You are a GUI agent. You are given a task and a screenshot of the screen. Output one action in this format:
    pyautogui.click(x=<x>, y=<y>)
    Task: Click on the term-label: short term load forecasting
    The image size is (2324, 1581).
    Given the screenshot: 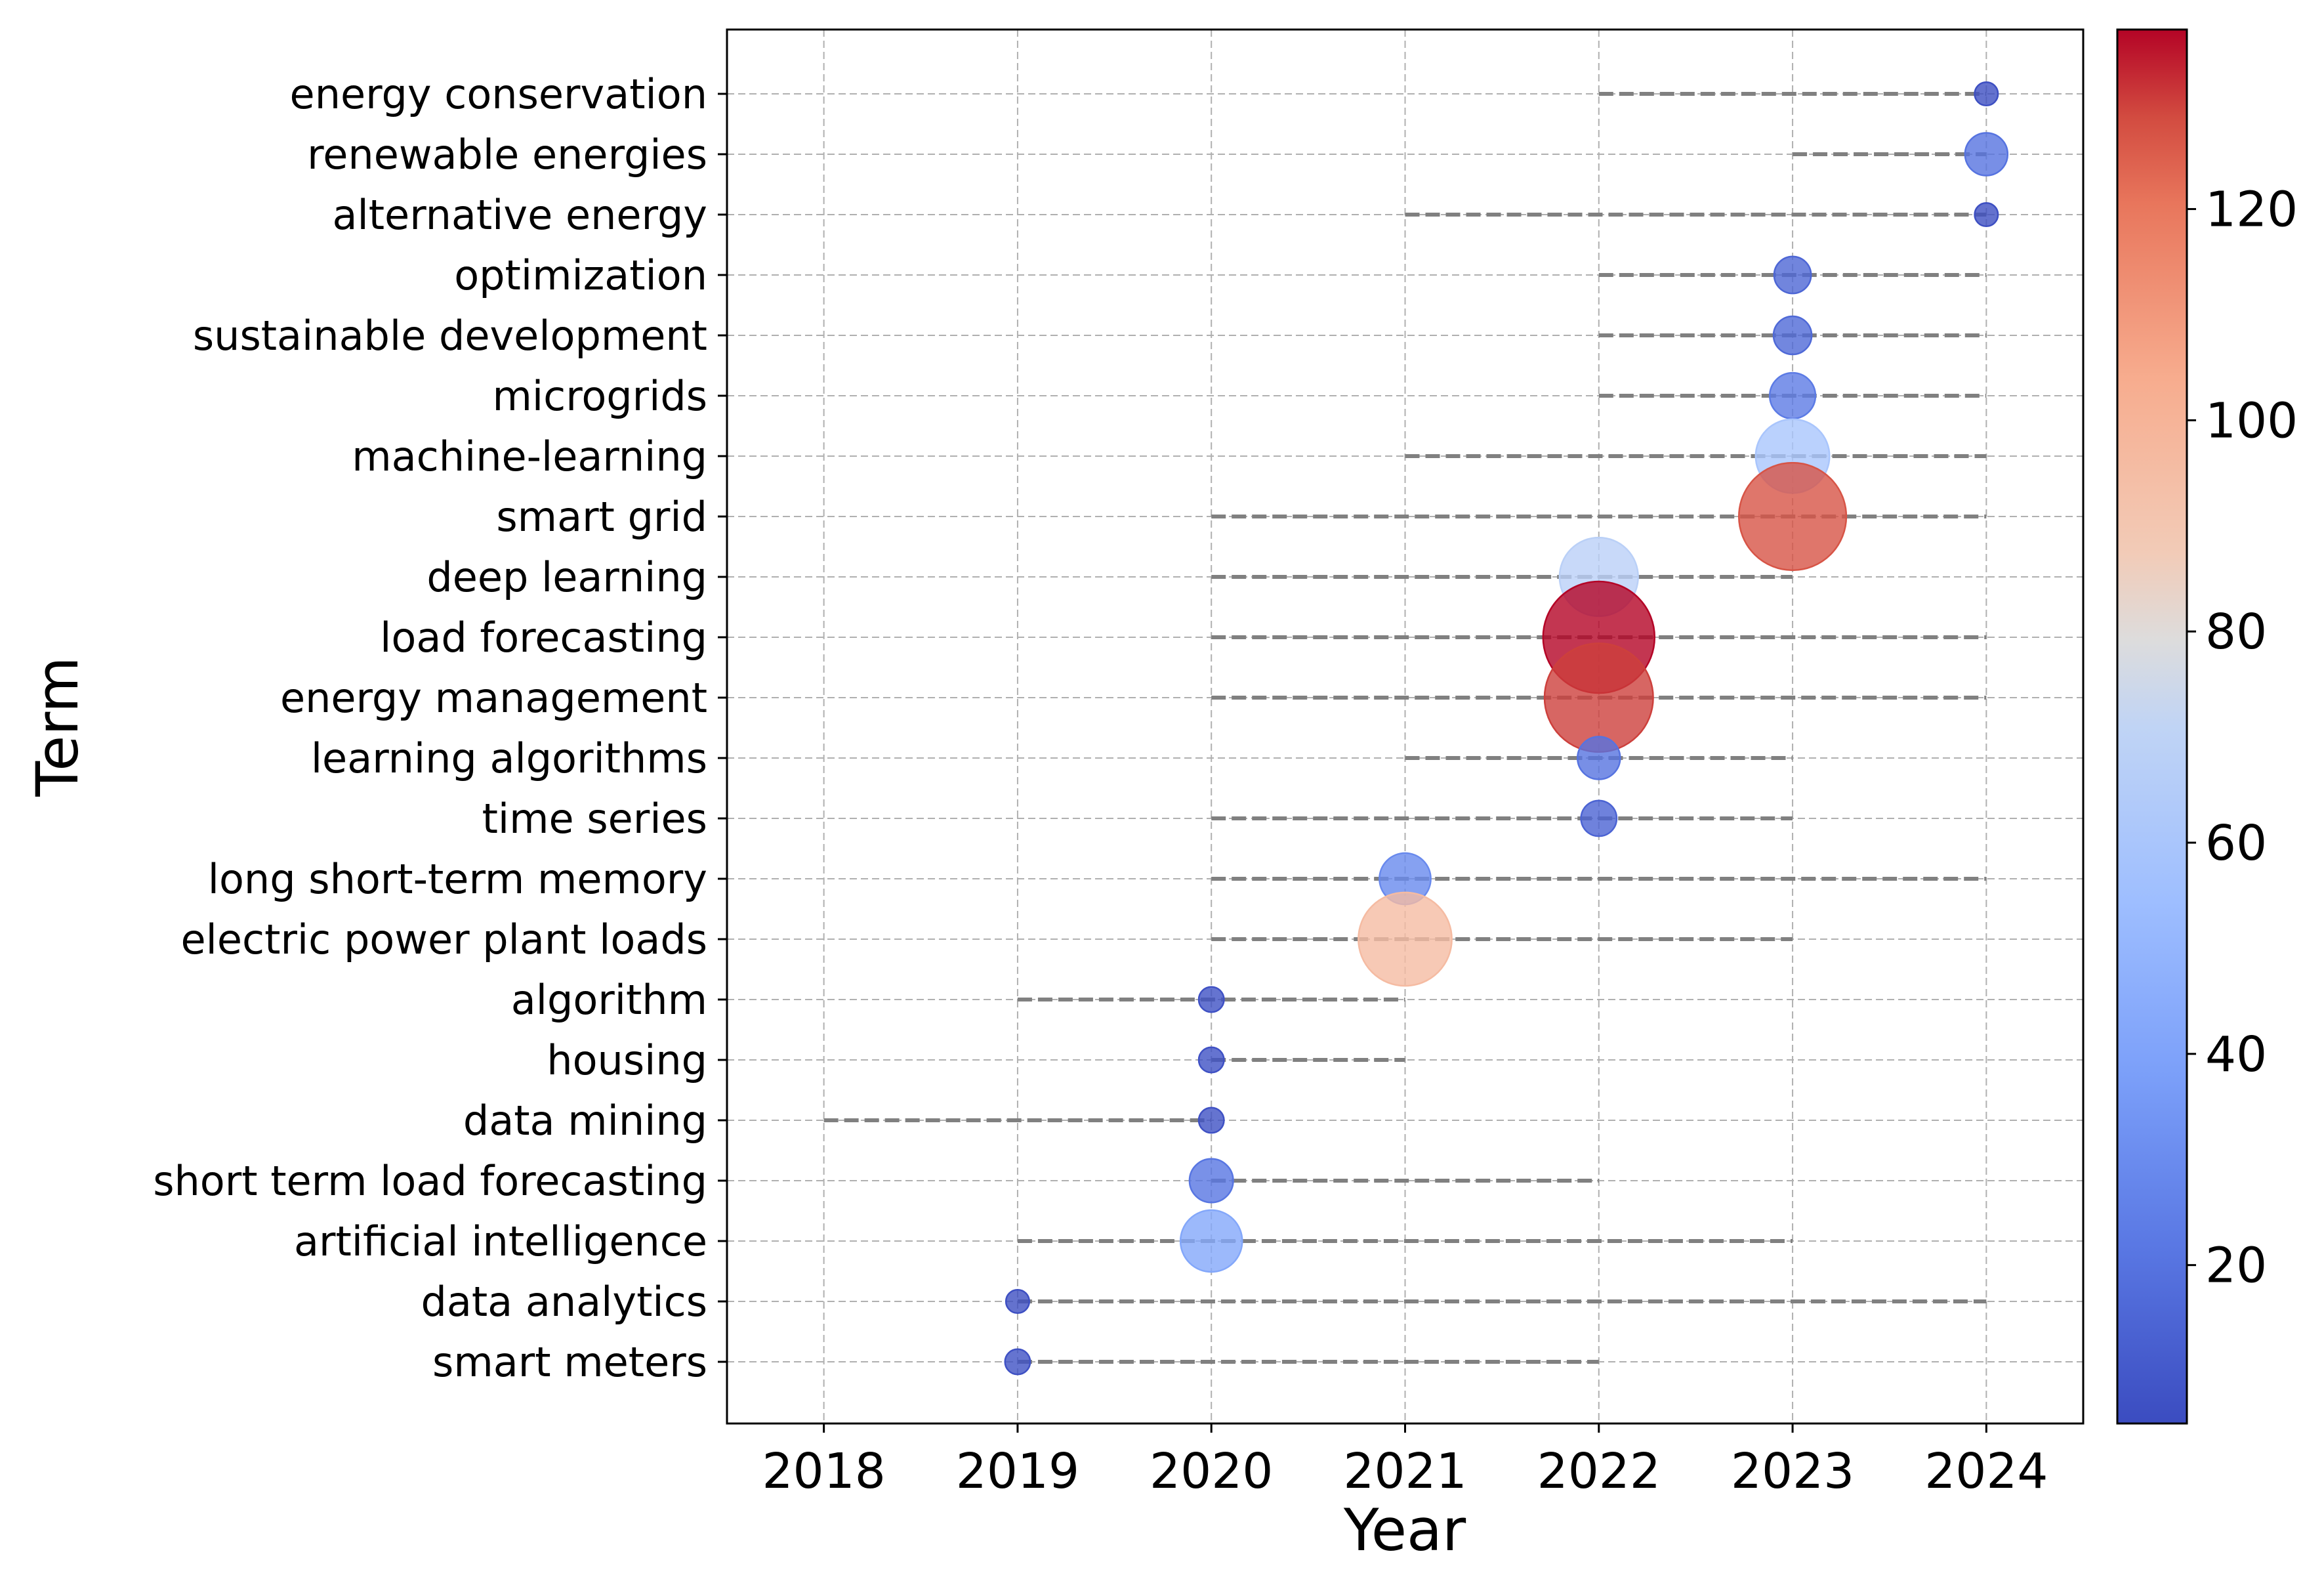 What is the action you would take?
    pyautogui.click(x=430, y=1181)
    